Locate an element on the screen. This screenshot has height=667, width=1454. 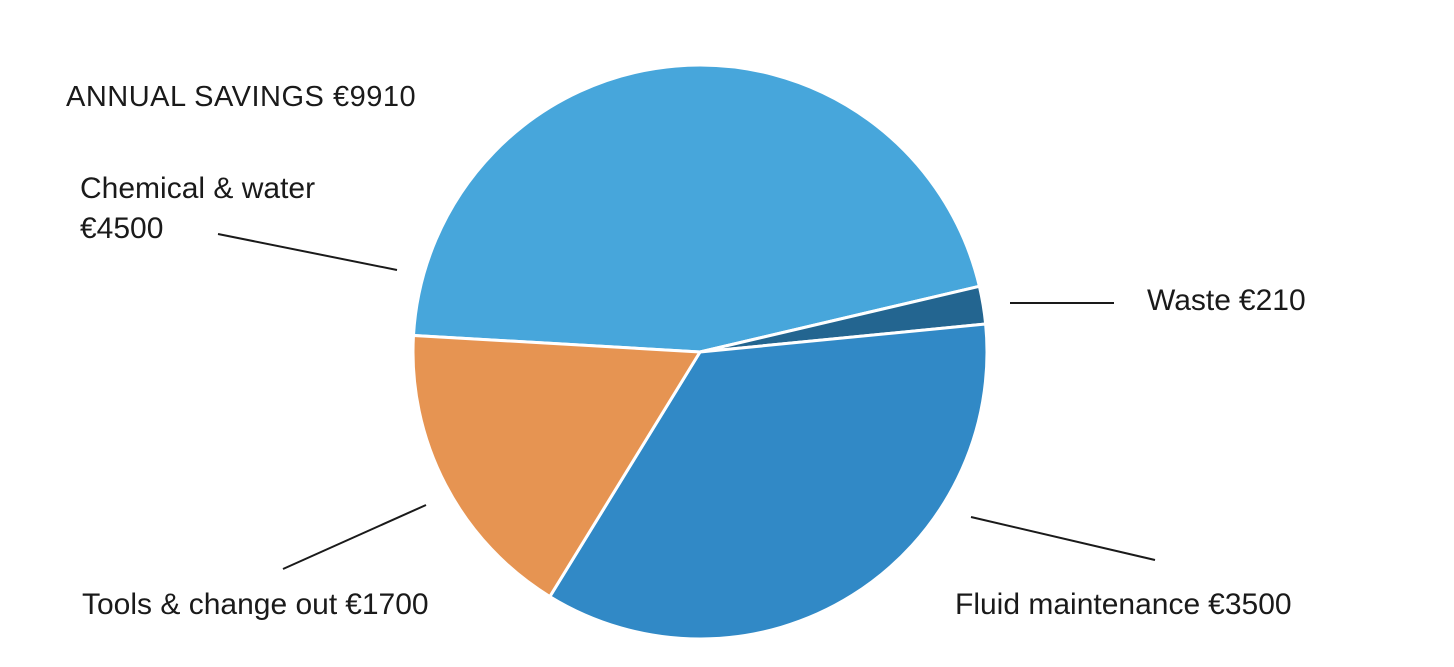
category-label: Fluid maintenance is located at coordinates (1077, 604).